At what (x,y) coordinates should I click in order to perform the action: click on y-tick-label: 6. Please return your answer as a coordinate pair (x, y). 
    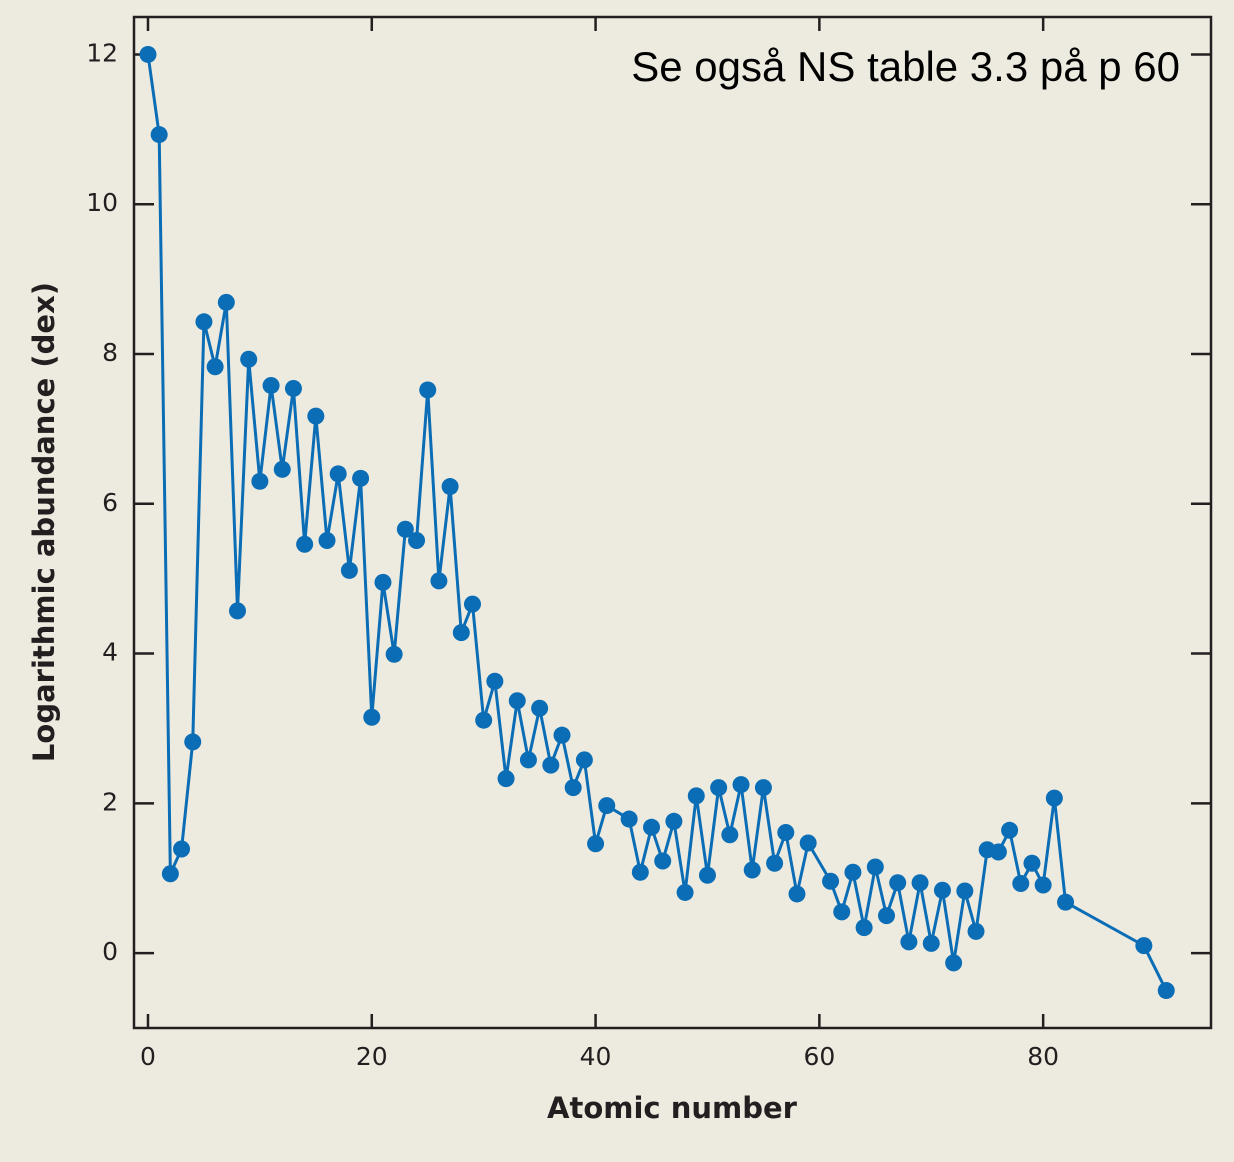
    Looking at the image, I should click on (110, 502).